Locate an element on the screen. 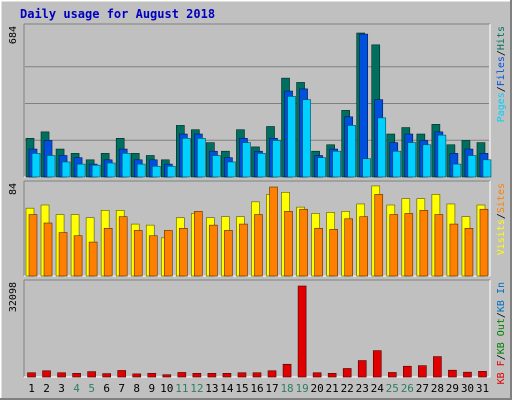 The width and height of the screenshot is (512, 400). panel-legend: Pages/Files/Hits is located at coordinates (501, 74).